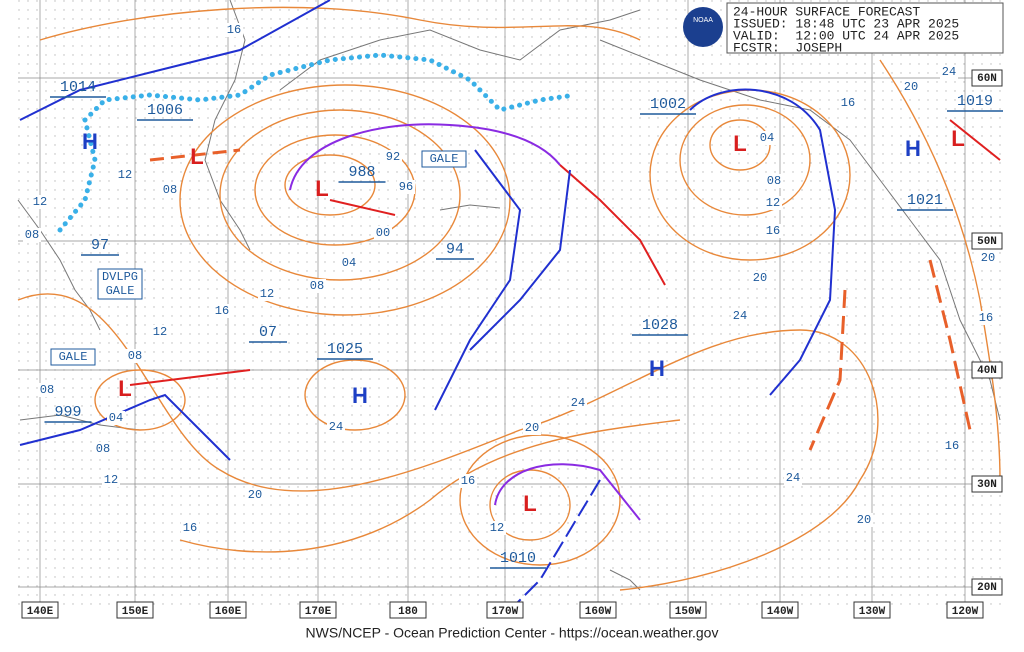 The width and height of the screenshot is (1024, 652). I want to click on lat-label: 20N, so click(987, 588).